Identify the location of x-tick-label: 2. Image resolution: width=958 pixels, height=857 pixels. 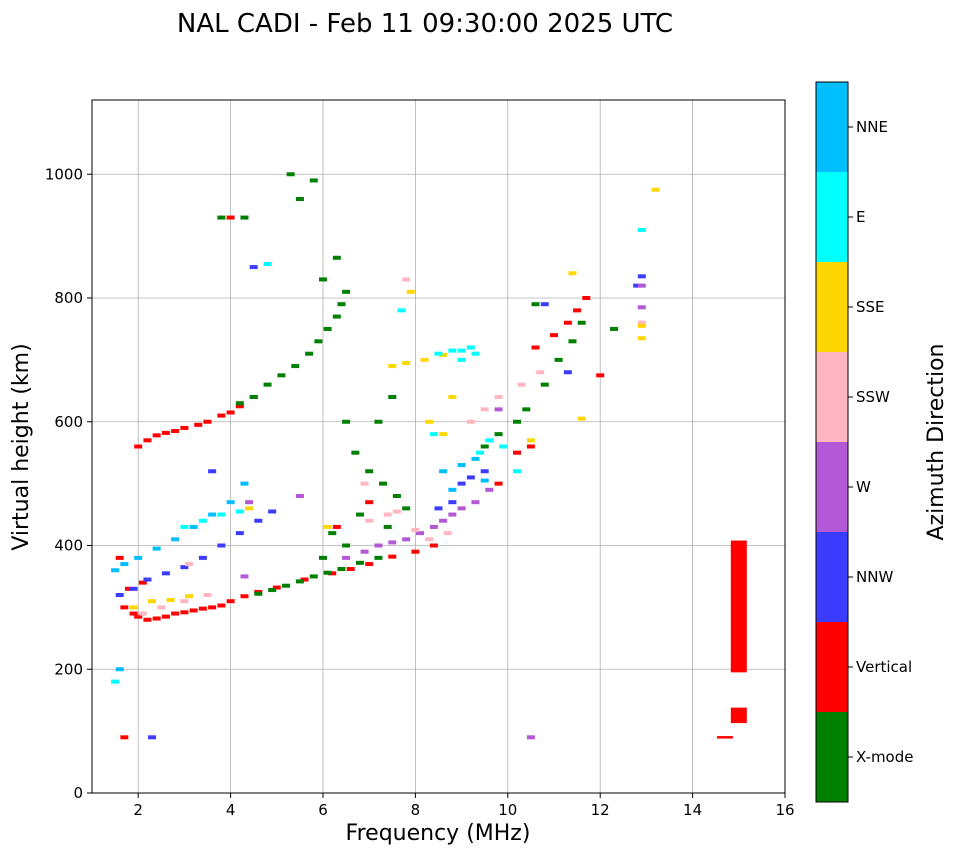
(138, 810).